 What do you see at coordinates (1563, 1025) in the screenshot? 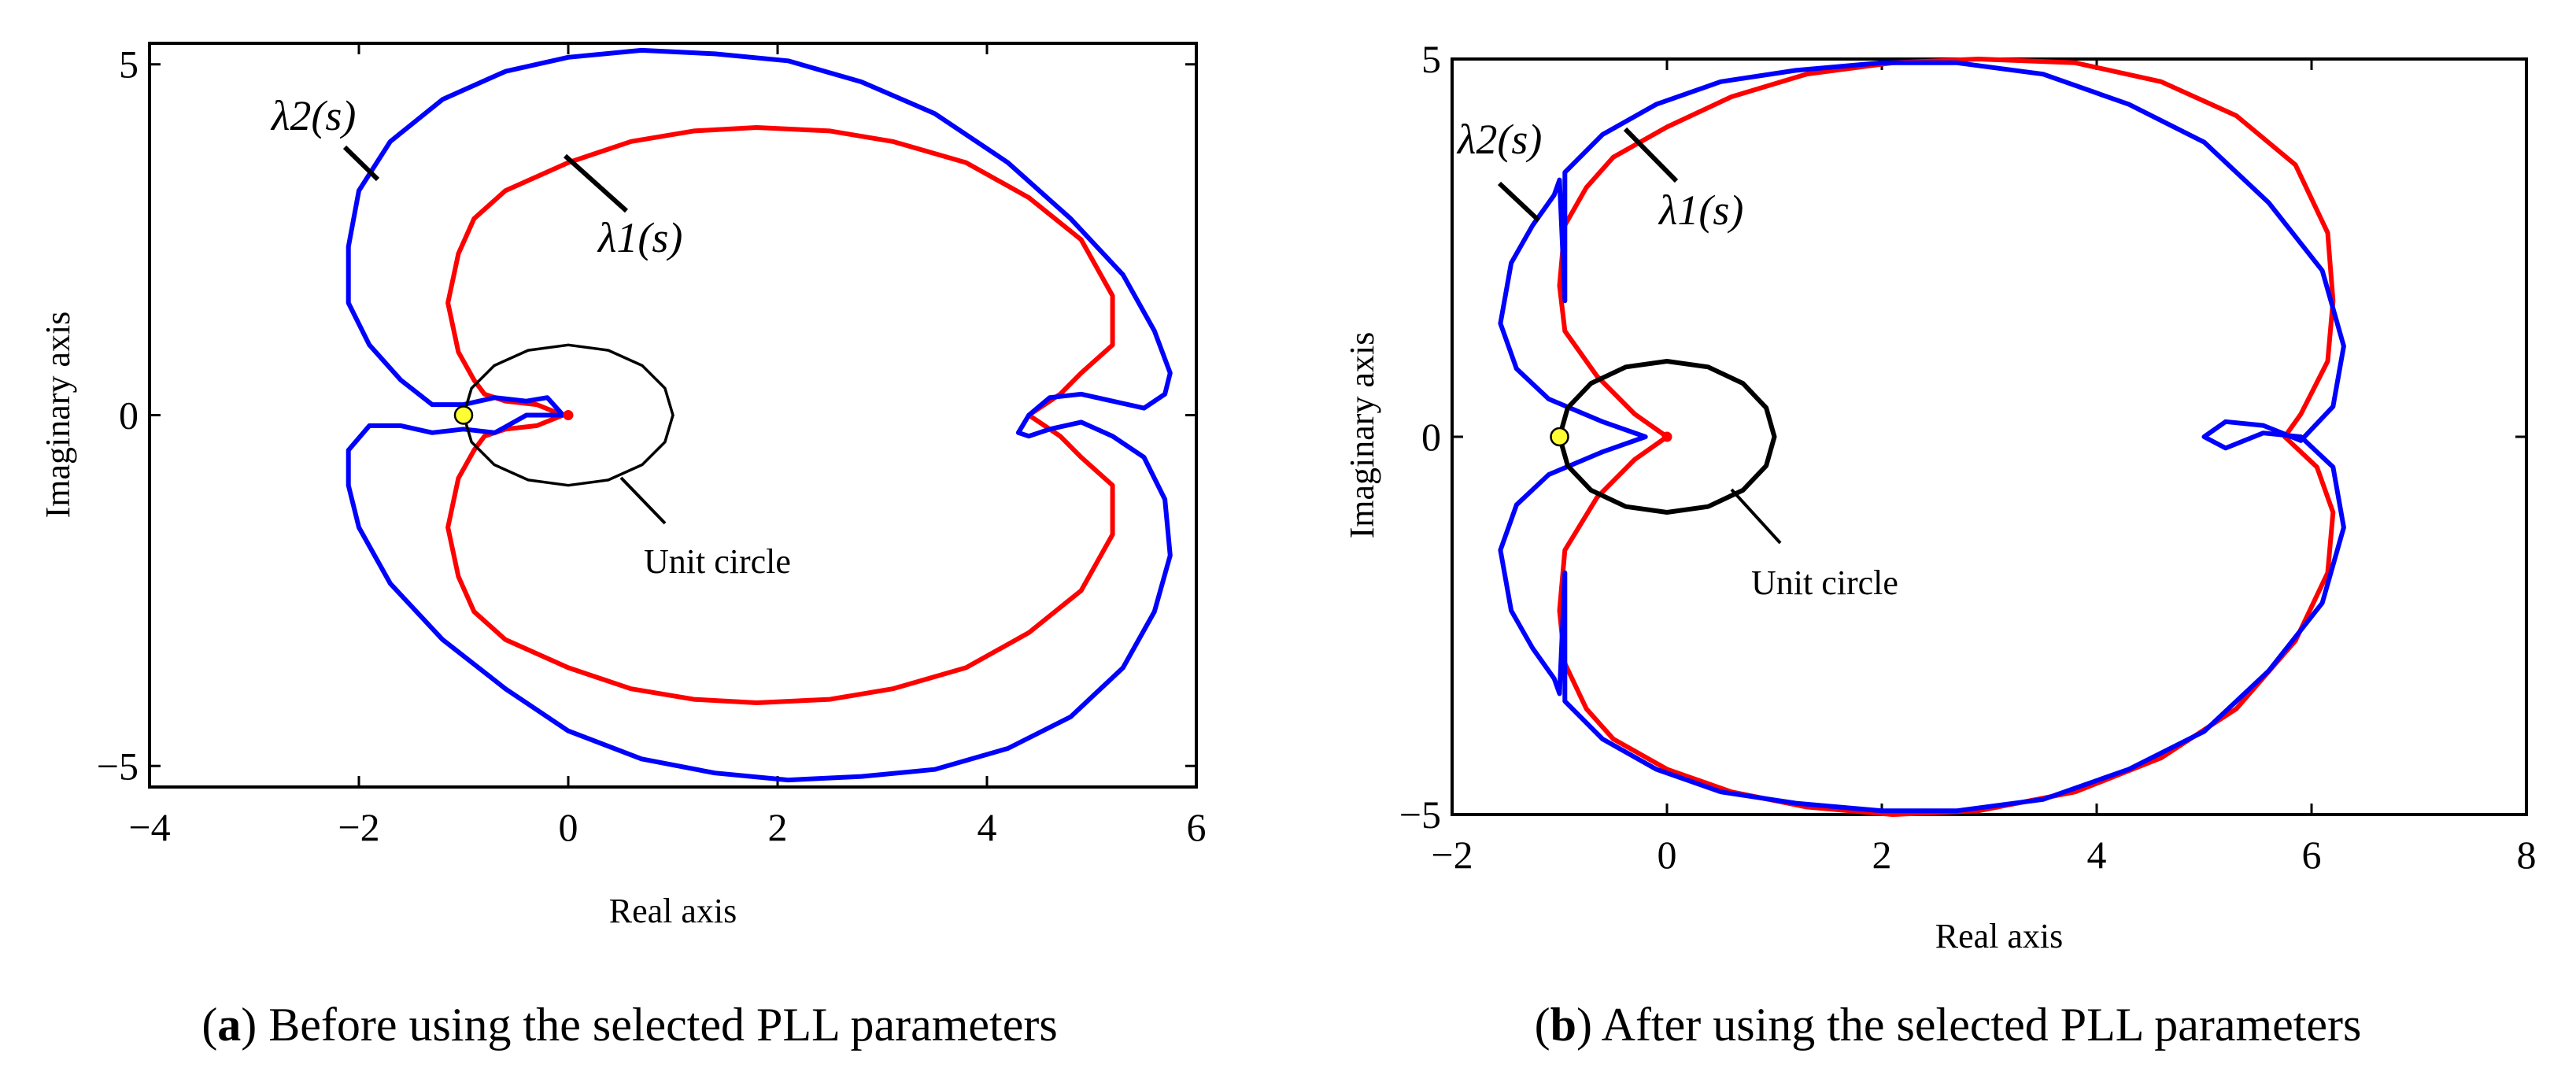
I see `caption-label-b: b` at bounding box center [1563, 1025].